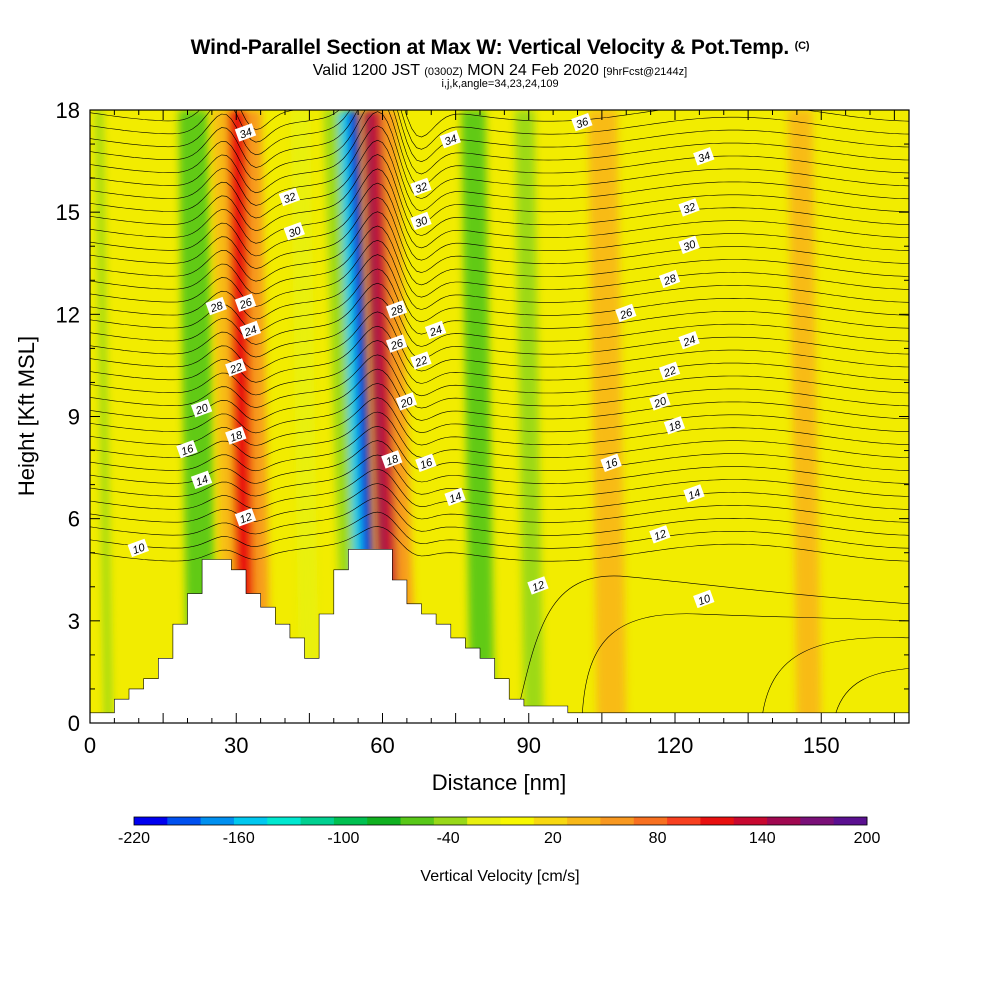 The image size is (1000, 1000). I want to click on contour-label: 32, so click(689, 207).